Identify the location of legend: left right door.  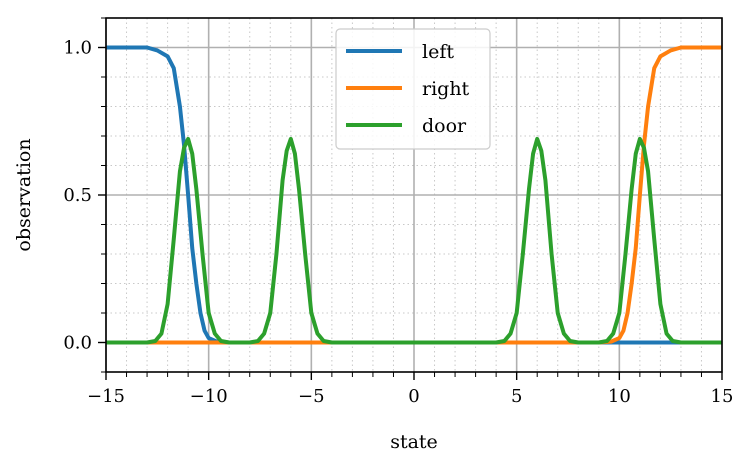
(413, 89).